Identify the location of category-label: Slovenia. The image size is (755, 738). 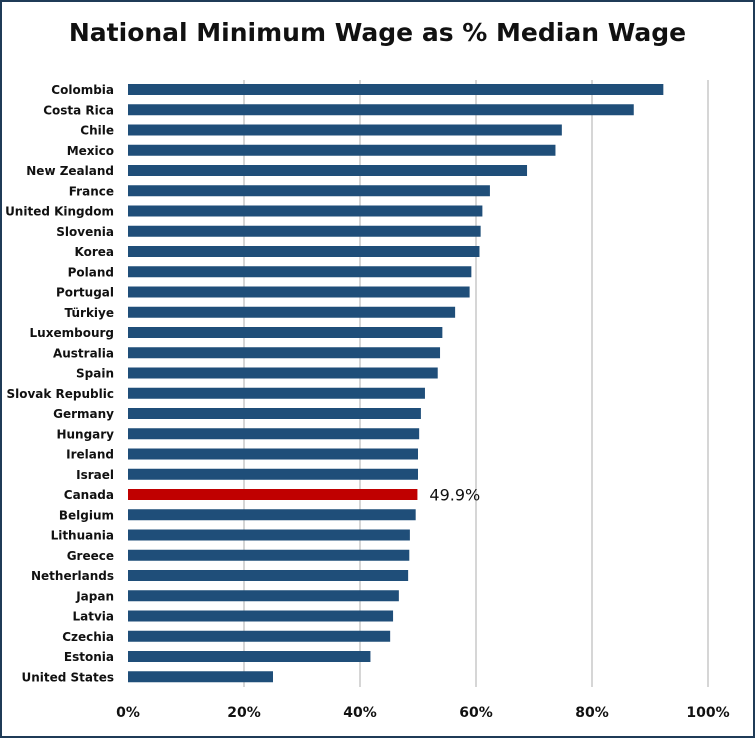
(85, 232).